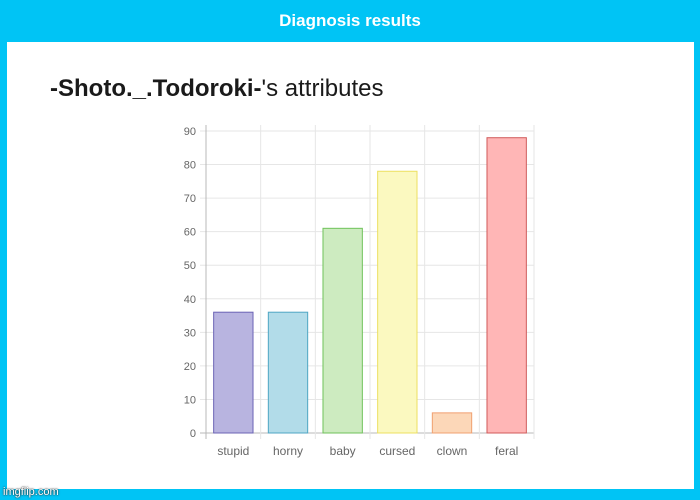 The image size is (700, 500). I want to click on y-tick-label: 60, so click(190, 233).